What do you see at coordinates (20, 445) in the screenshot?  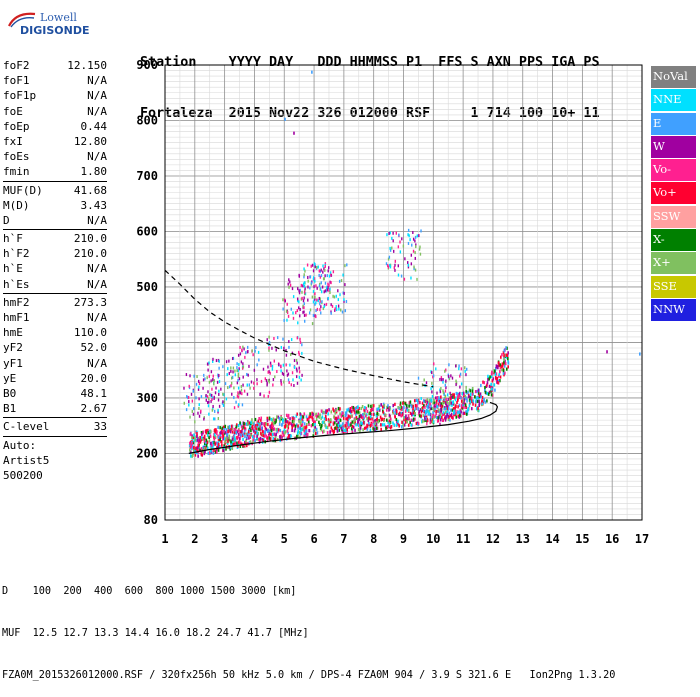 I see `auto-scaling-info: Auto:` at bounding box center [20, 445].